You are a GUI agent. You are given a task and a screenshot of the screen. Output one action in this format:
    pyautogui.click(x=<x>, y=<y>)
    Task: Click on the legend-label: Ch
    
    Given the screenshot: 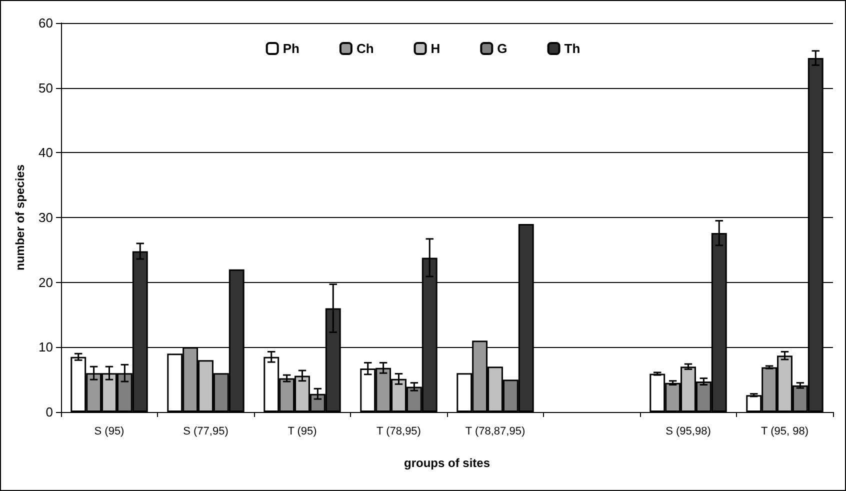 What is the action you would take?
    pyautogui.click(x=365, y=48)
    